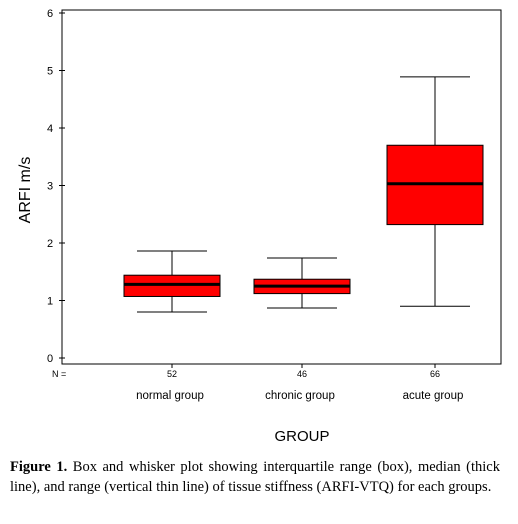  I want to click on category-label: chronic group, so click(300, 396).